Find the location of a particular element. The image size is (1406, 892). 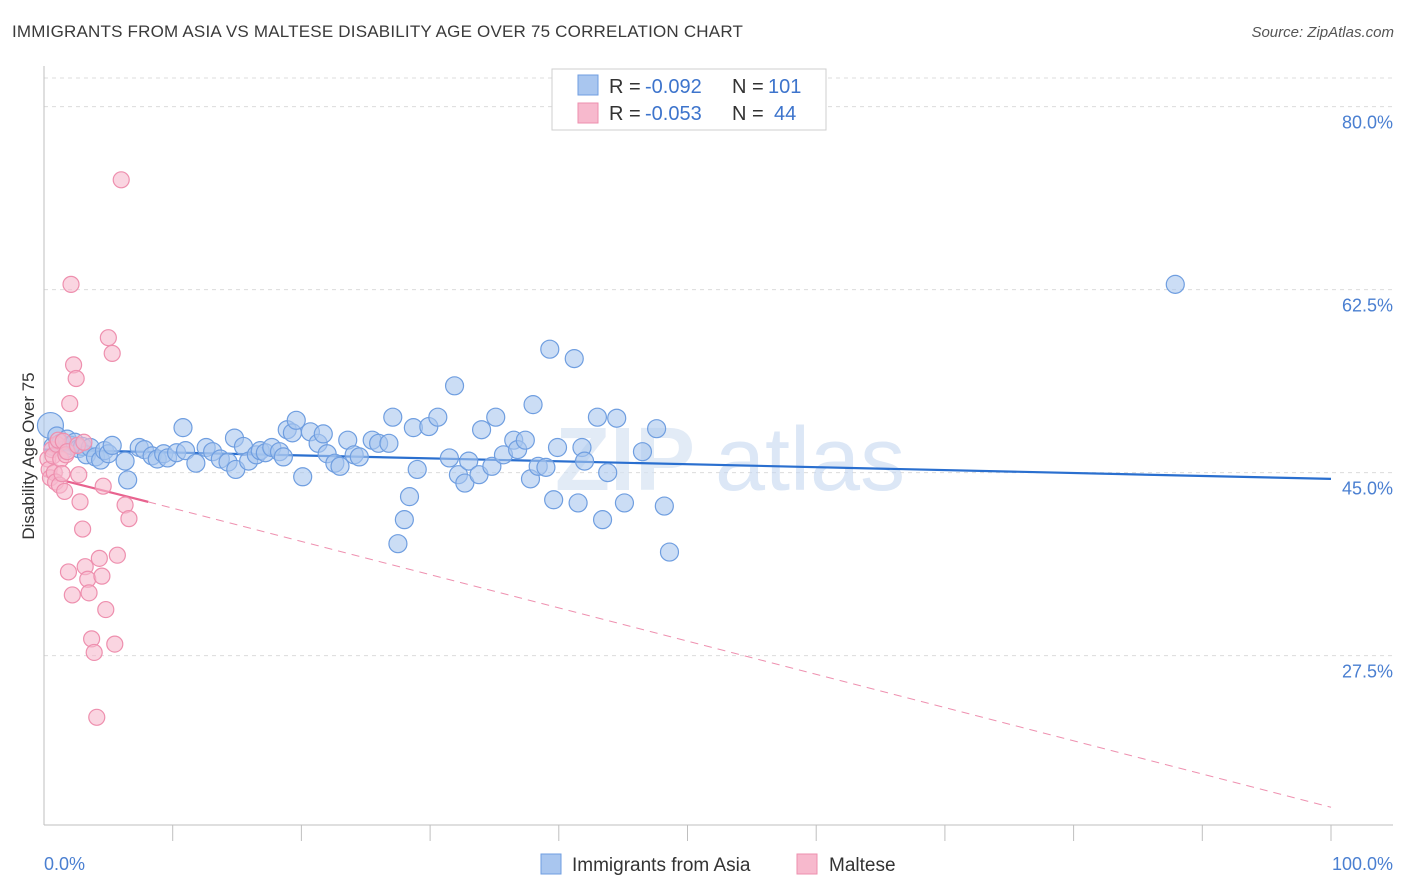

y-tick-label: 80.0% is located at coordinates (1367, 123).